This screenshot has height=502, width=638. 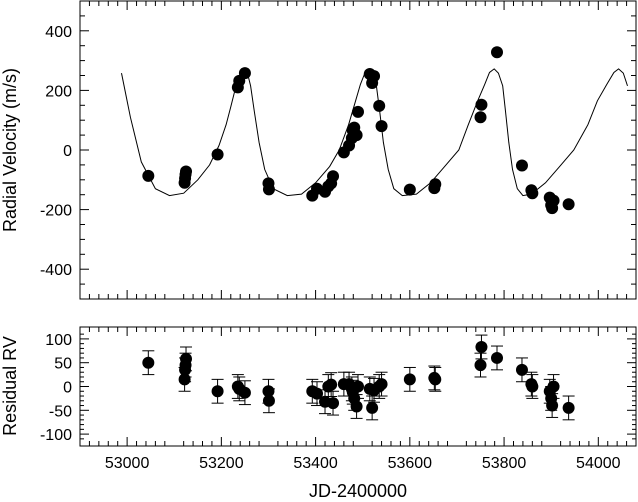 I want to click on y-tick-label: 100, so click(x=58, y=340).